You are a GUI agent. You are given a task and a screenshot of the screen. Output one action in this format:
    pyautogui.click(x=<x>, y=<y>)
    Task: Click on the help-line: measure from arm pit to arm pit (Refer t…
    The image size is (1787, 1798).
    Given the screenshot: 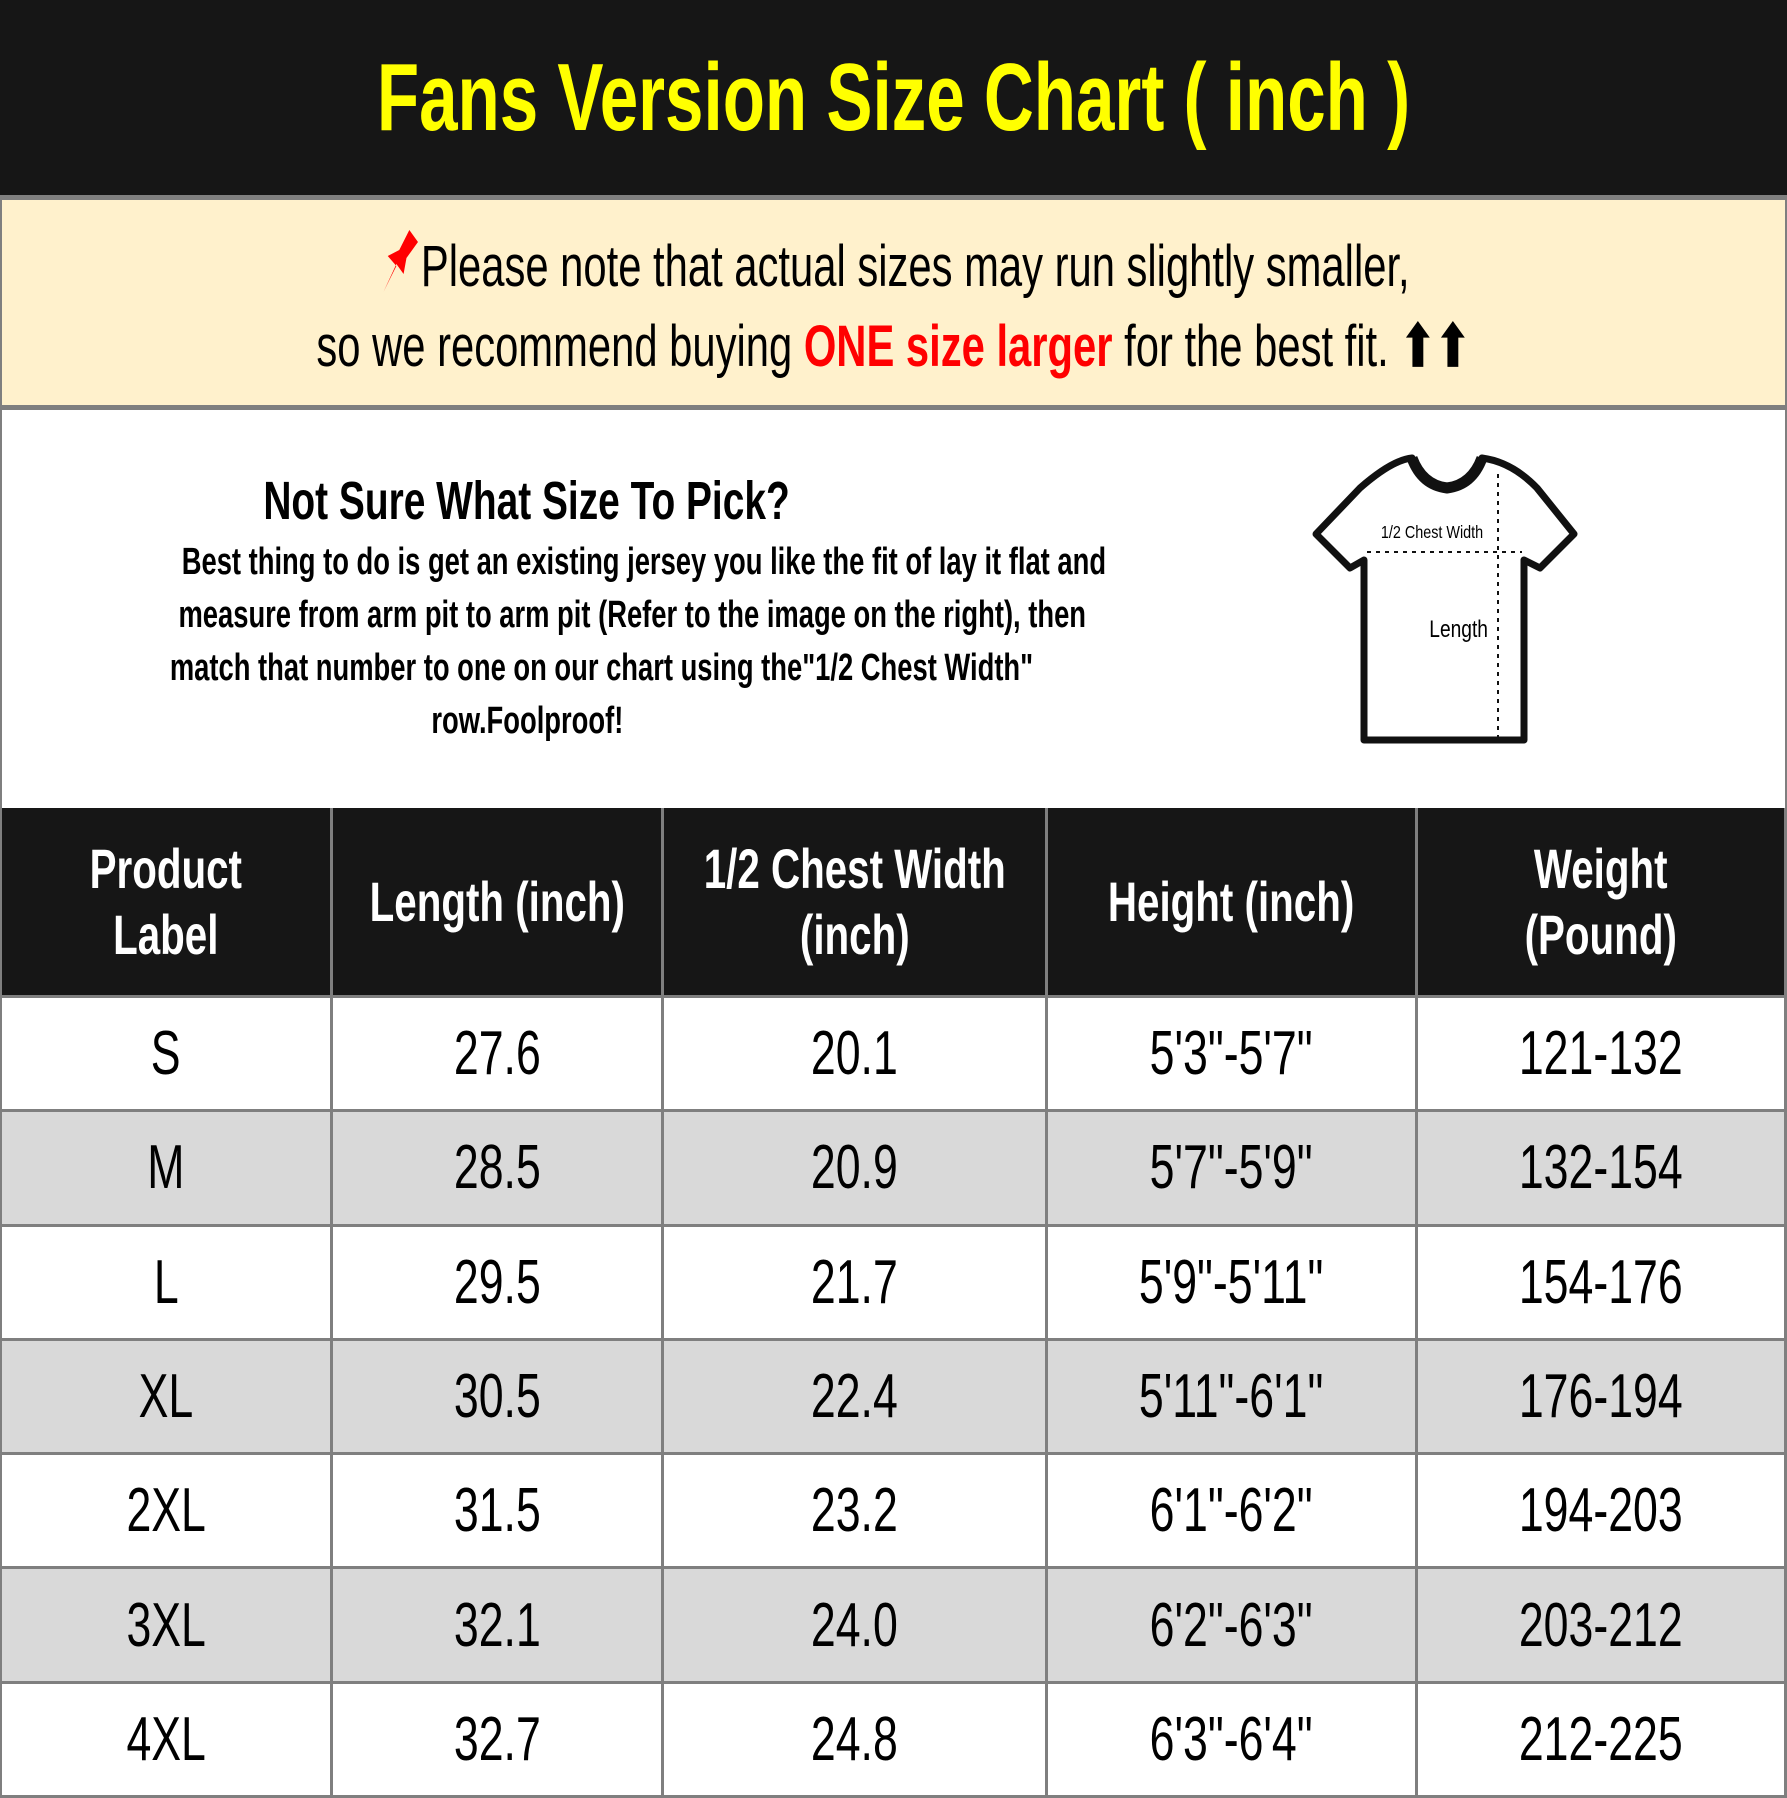 What is the action you would take?
    pyautogui.click(x=632, y=615)
    